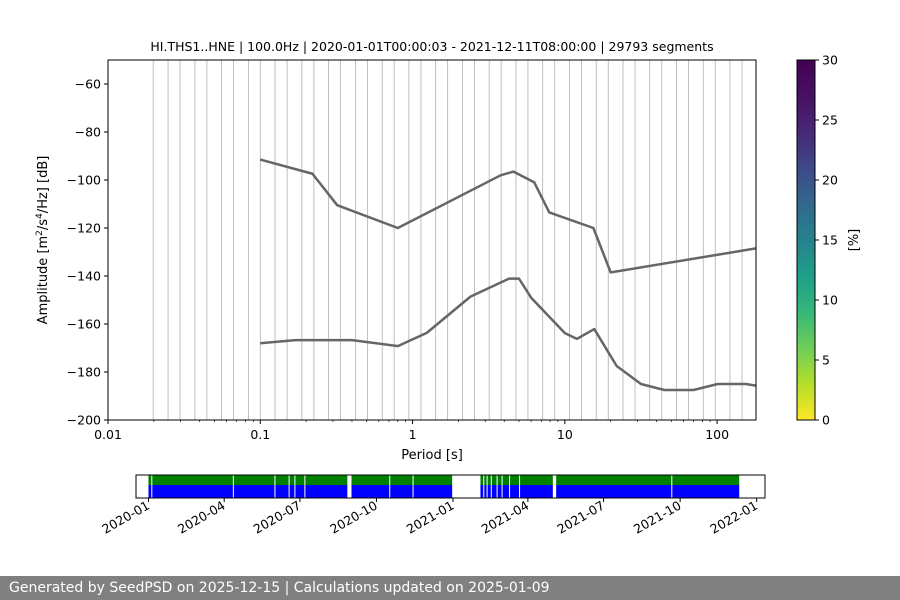 The height and width of the screenshot is (600, 900). What do you see at coordinates (277, 517) in the screenshot?
I see `timeline-tick-label: 2020-07` at bounding box center [277, 517].